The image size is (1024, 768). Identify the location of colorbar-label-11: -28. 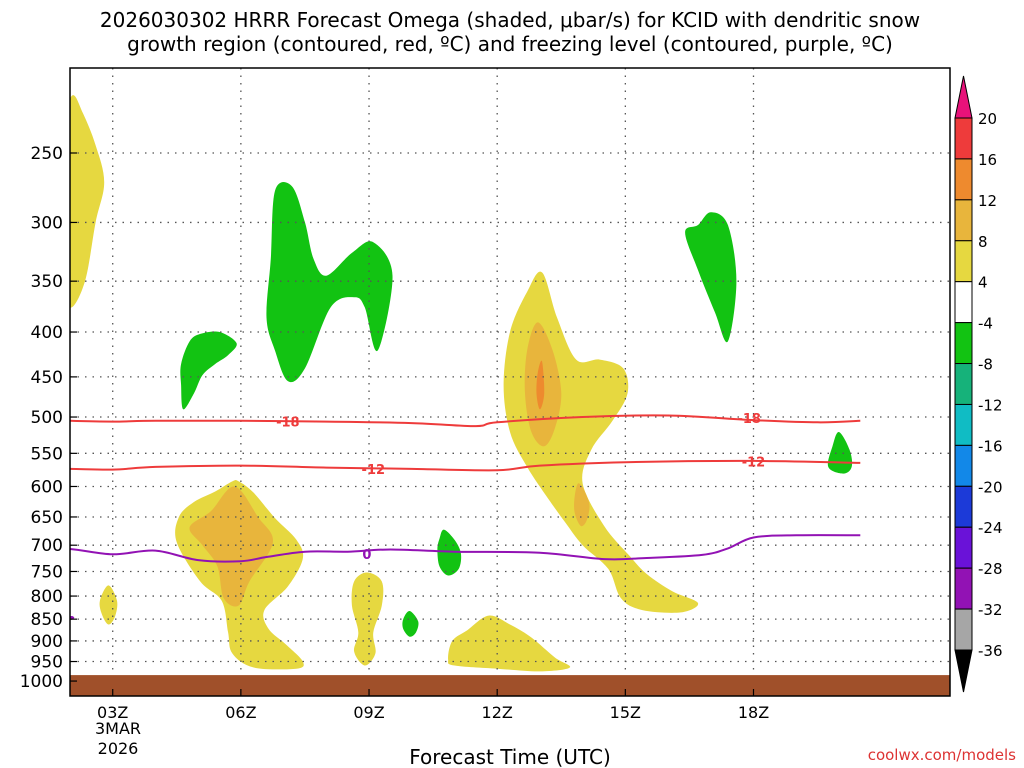
(990, 569).